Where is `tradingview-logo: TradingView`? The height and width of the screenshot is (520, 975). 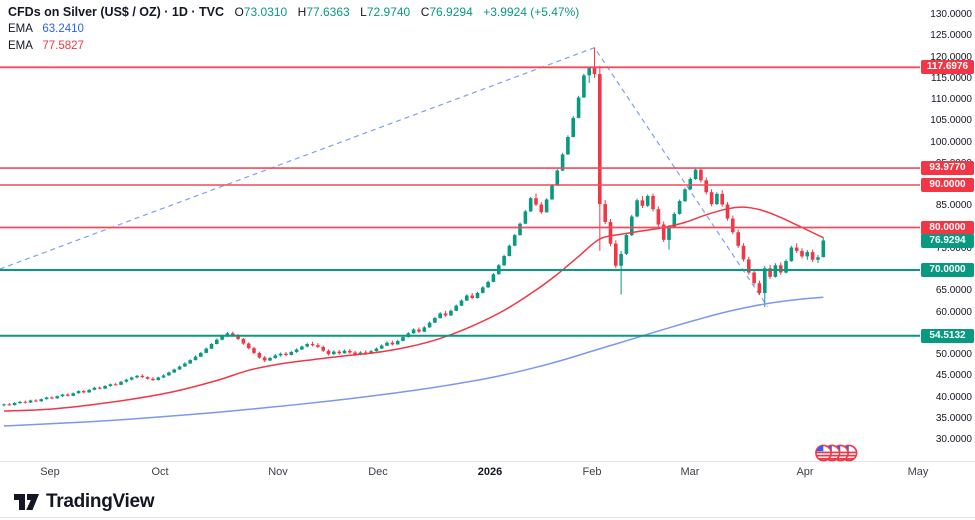
tradingview-logo: TradingView is located at coordinates (84, 502).